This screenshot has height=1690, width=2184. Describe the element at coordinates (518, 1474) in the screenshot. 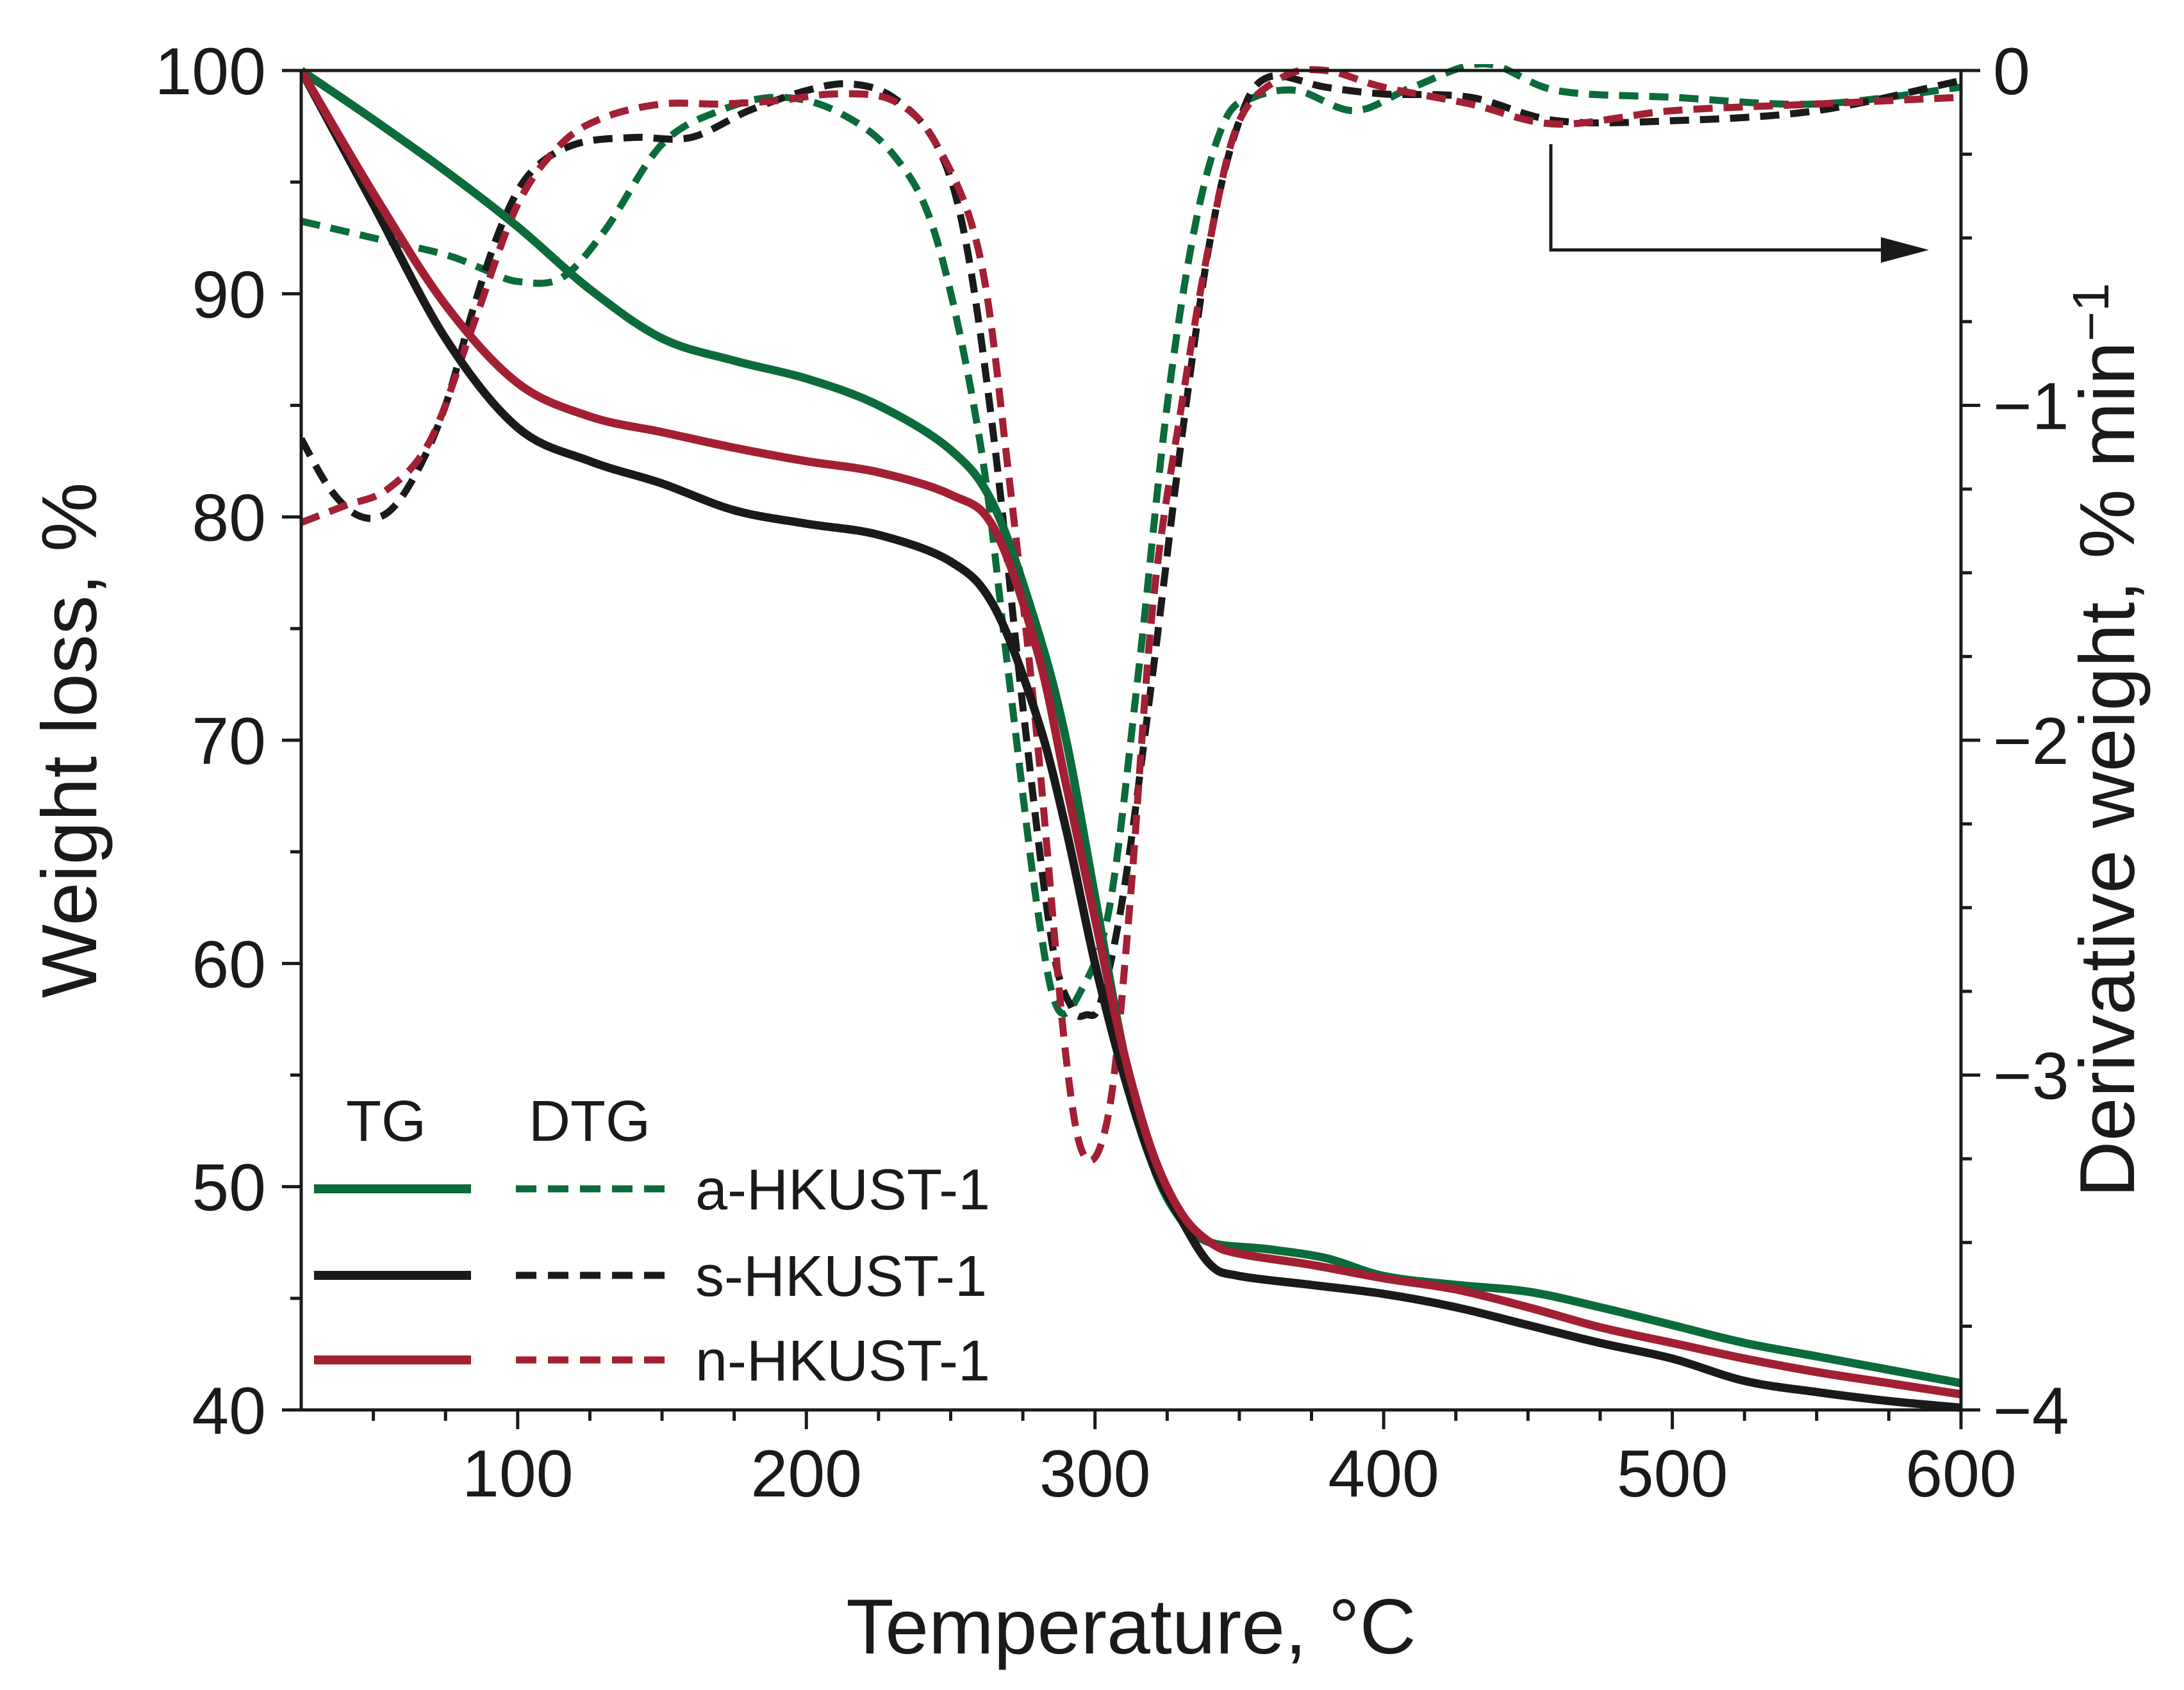

I see `x-tick-label: 100` at that location.